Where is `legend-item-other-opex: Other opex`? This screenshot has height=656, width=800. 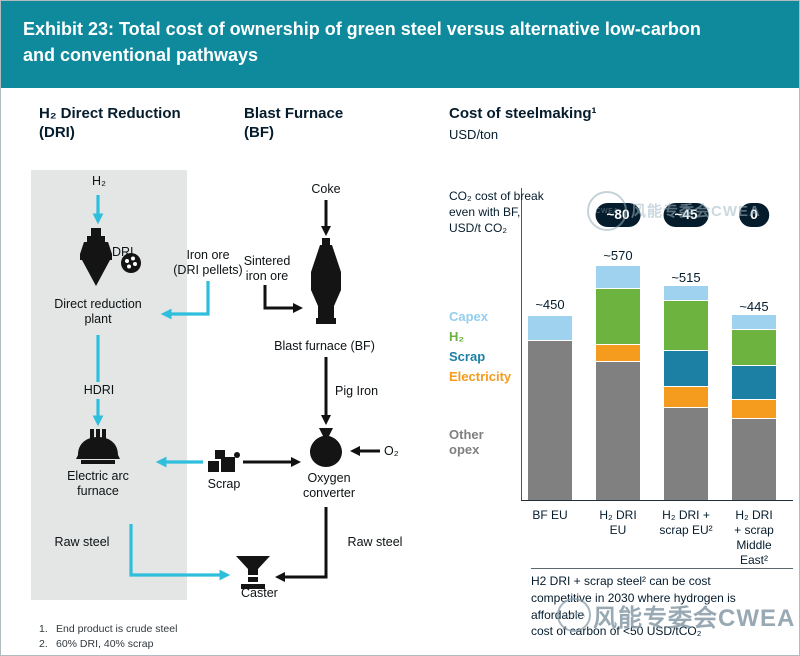
legend-item-other-opex: Other opex is located at coordinates (466, 442).